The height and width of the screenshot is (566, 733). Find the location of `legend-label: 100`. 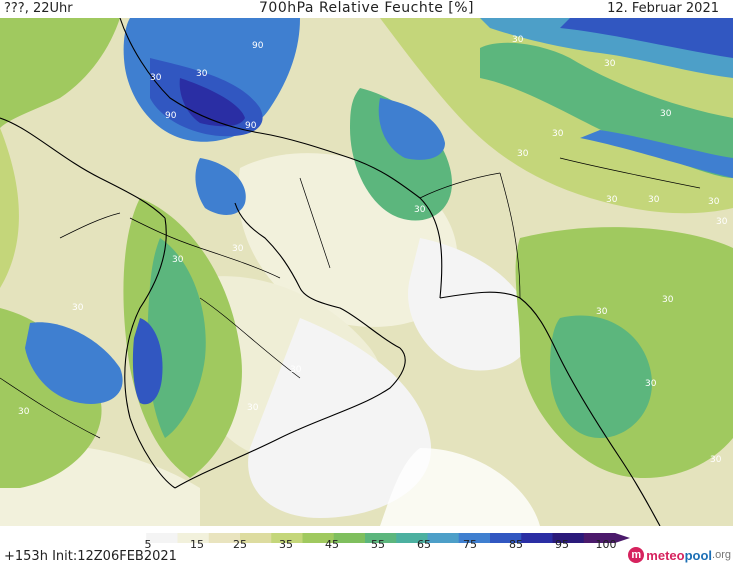

legend-label: 100 is located at coordinates (606, 544).